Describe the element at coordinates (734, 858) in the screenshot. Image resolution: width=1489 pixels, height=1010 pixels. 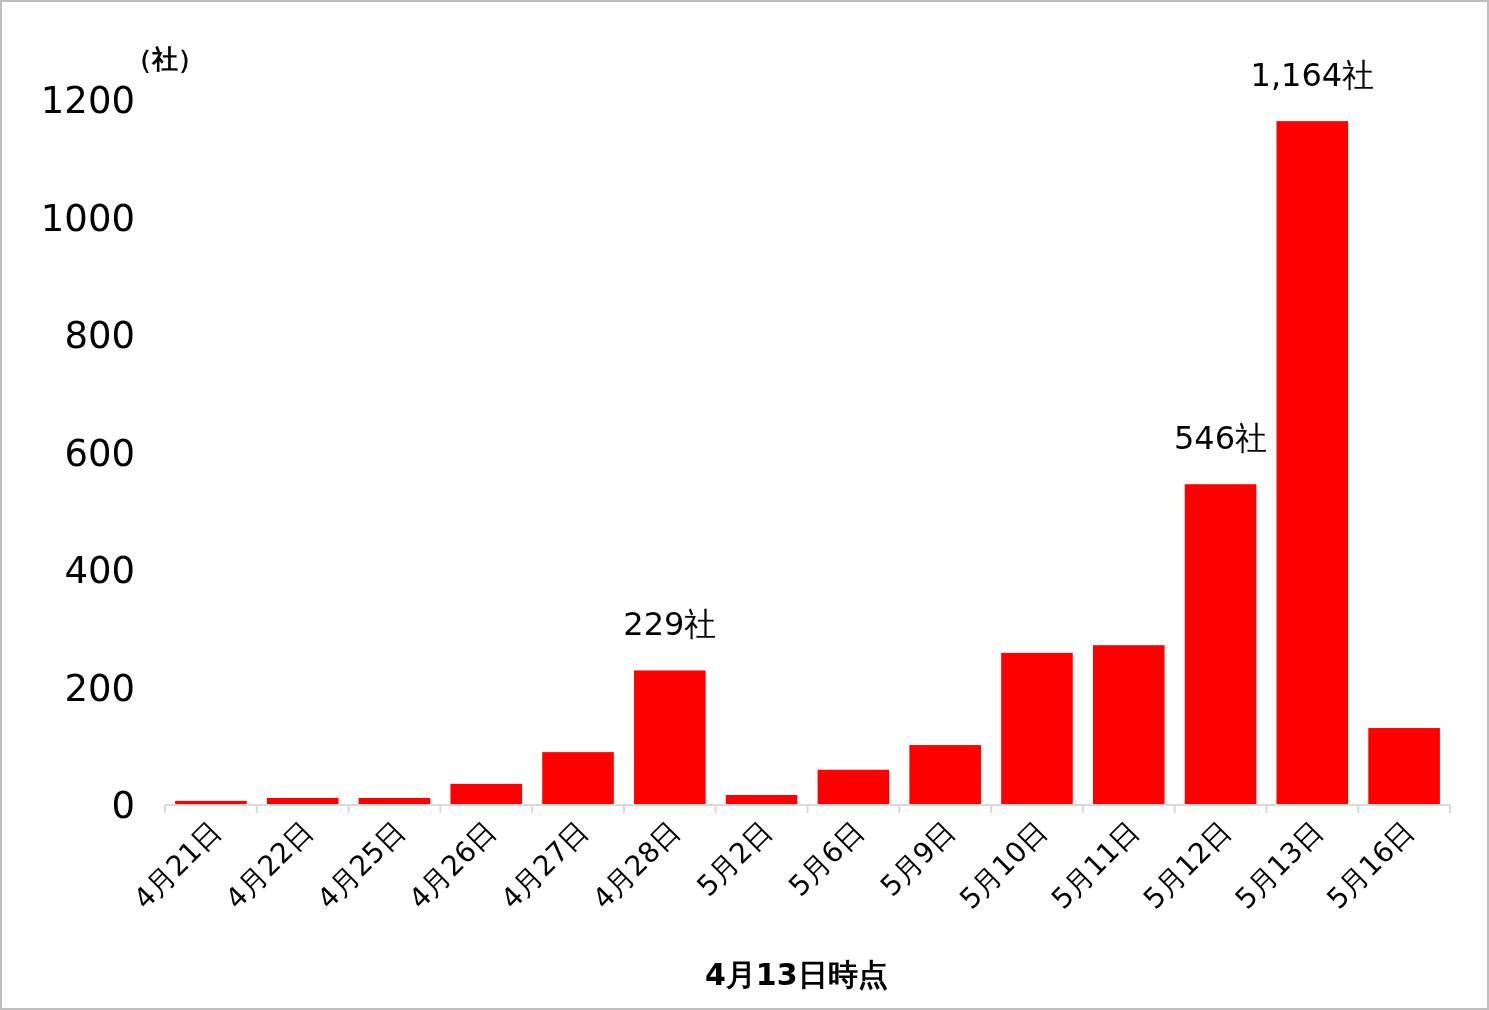
I see `x-tick-label: 5月2日` at that location.